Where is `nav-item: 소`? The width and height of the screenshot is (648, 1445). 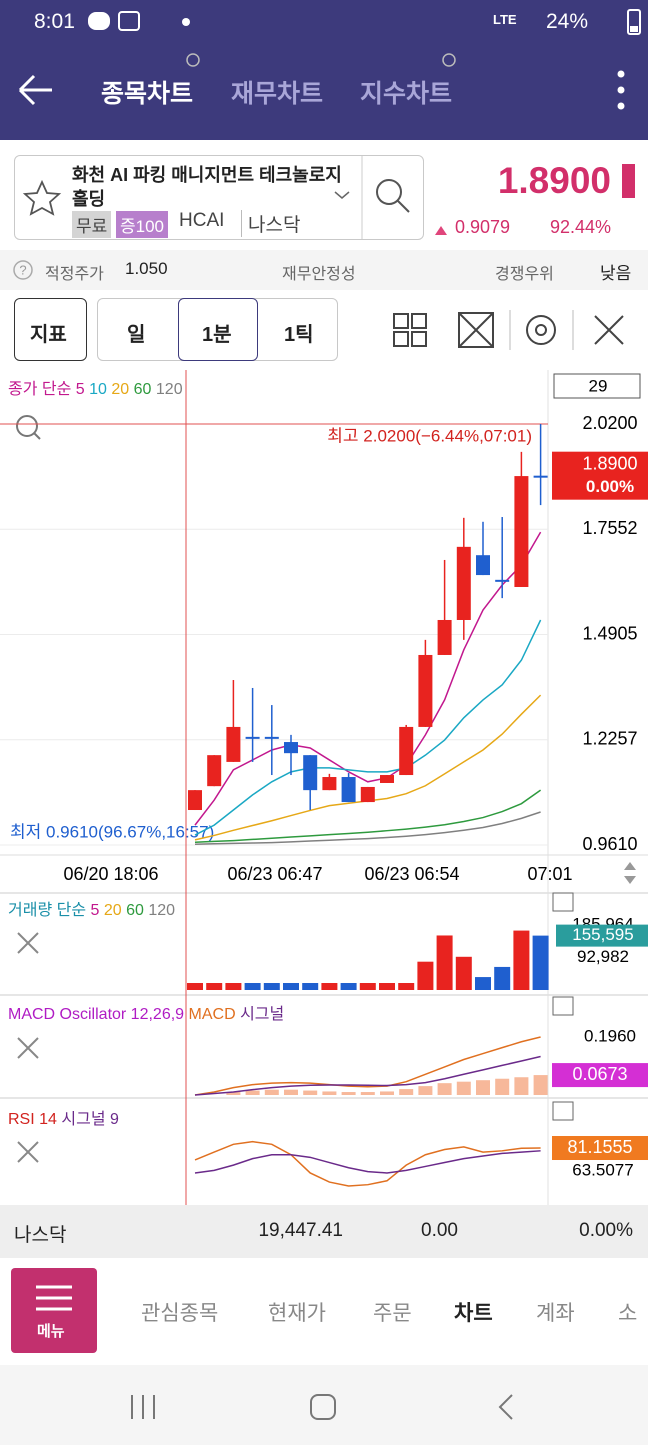 nav-item: 소 is located at coordinates (628, 1313).